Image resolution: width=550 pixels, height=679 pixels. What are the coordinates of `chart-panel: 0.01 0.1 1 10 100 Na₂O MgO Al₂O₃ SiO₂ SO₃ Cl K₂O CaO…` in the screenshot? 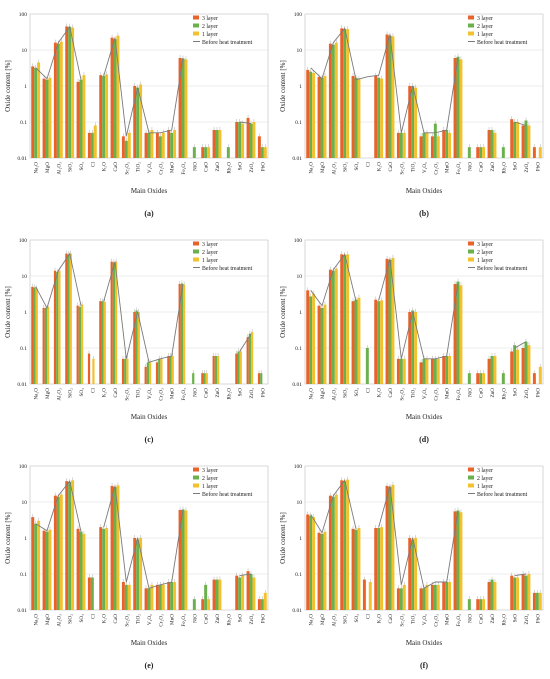 It's located at (411, 115).